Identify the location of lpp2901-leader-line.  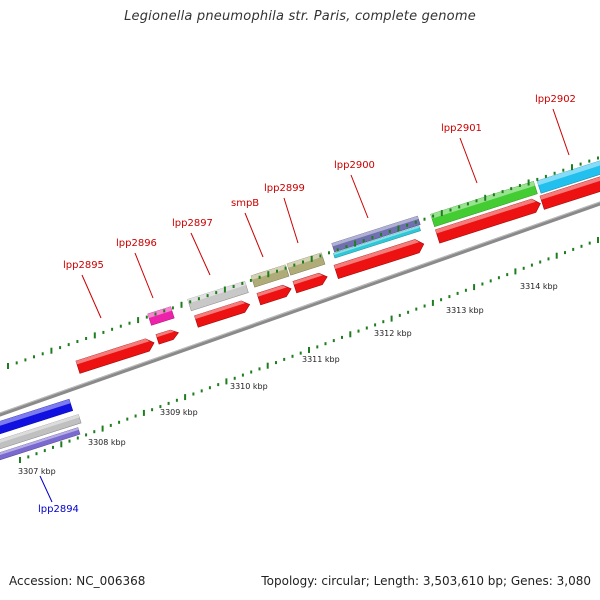
(468, 160).